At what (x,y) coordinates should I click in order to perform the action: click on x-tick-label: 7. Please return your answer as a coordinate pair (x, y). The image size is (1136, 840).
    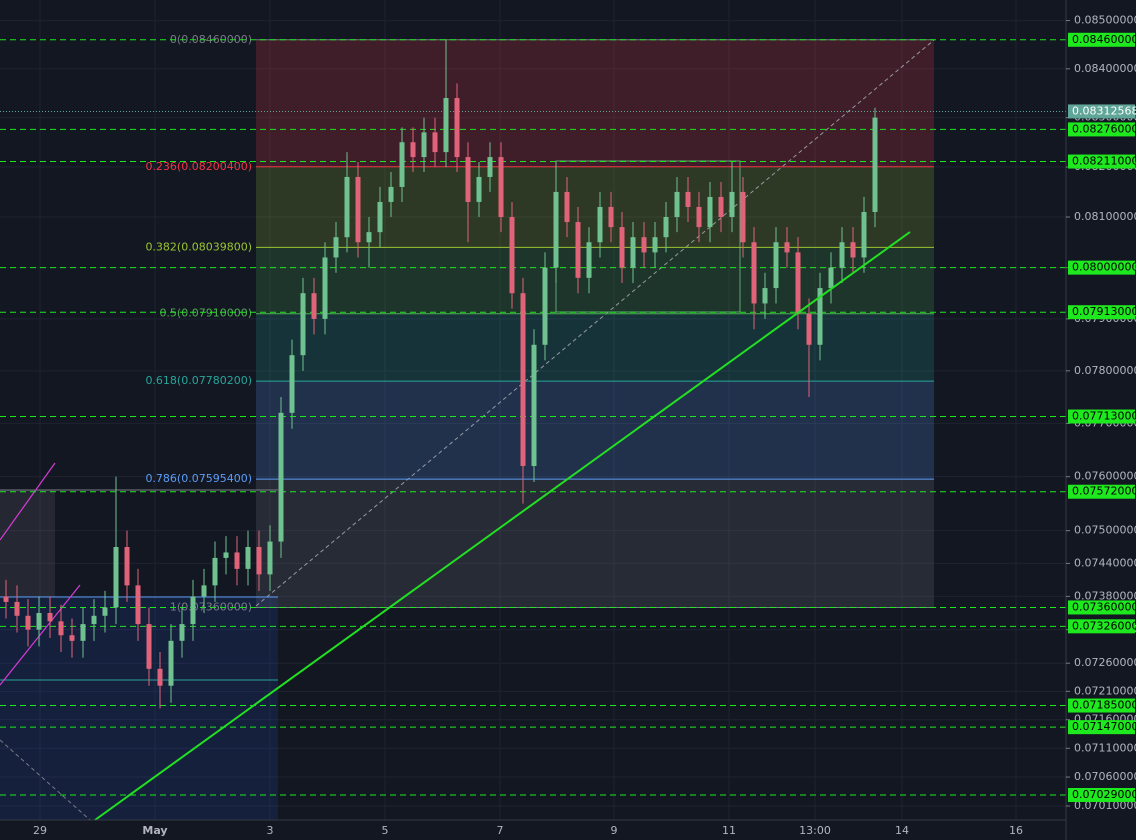
    Looking at the image, I should click on (500, 830).